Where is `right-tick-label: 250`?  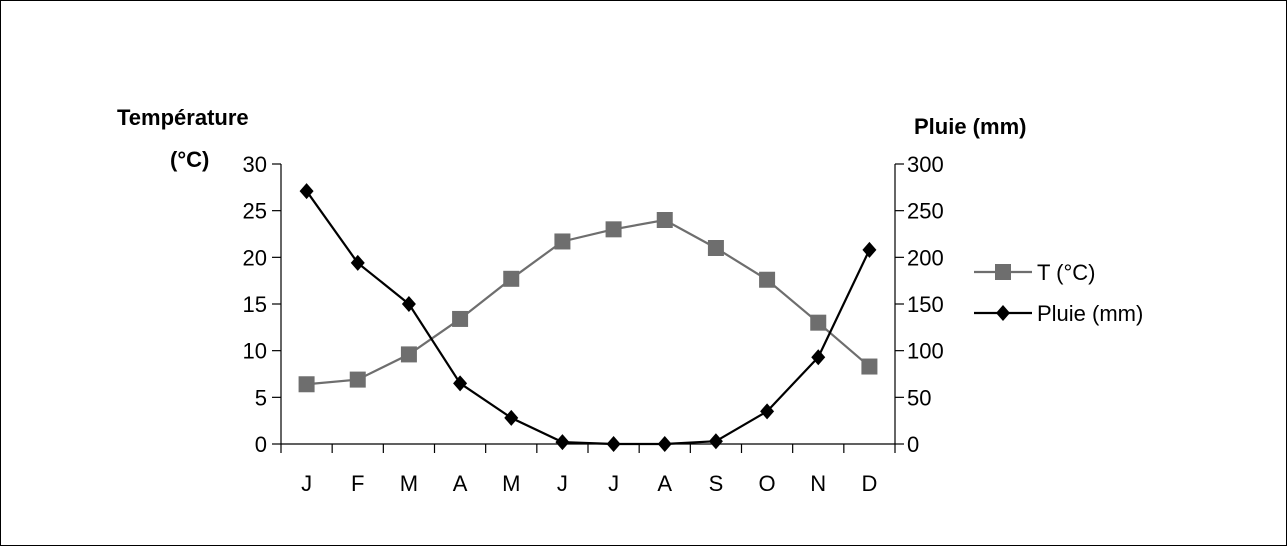
right-tick-label: 250 is located at coordinates (925, 211).